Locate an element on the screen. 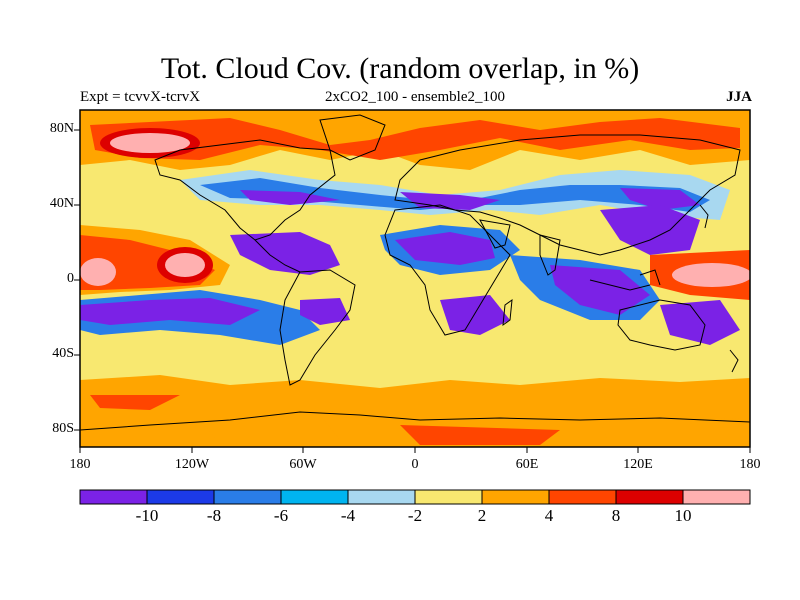 This screenshot has height=600, width=800. lon-label-60w: 60W is located at coordinates (303, 464).